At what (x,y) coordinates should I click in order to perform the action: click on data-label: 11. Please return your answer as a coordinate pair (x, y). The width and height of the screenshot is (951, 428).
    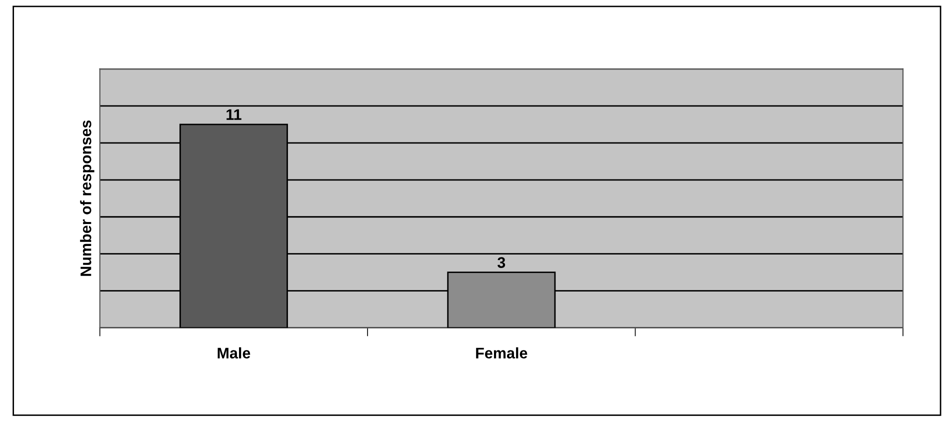
    Looking at the image, I should click on (234, 114).